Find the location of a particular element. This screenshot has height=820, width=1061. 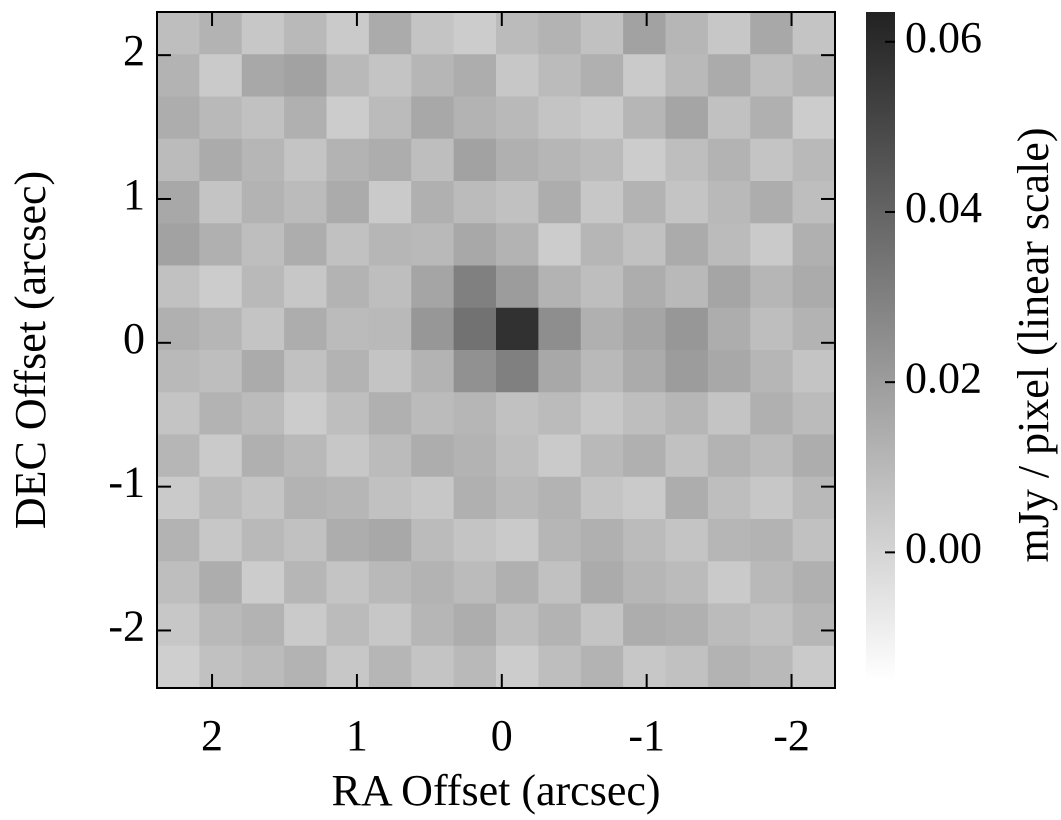

y-tick-label: 2 is located at coordinates (134, 50).